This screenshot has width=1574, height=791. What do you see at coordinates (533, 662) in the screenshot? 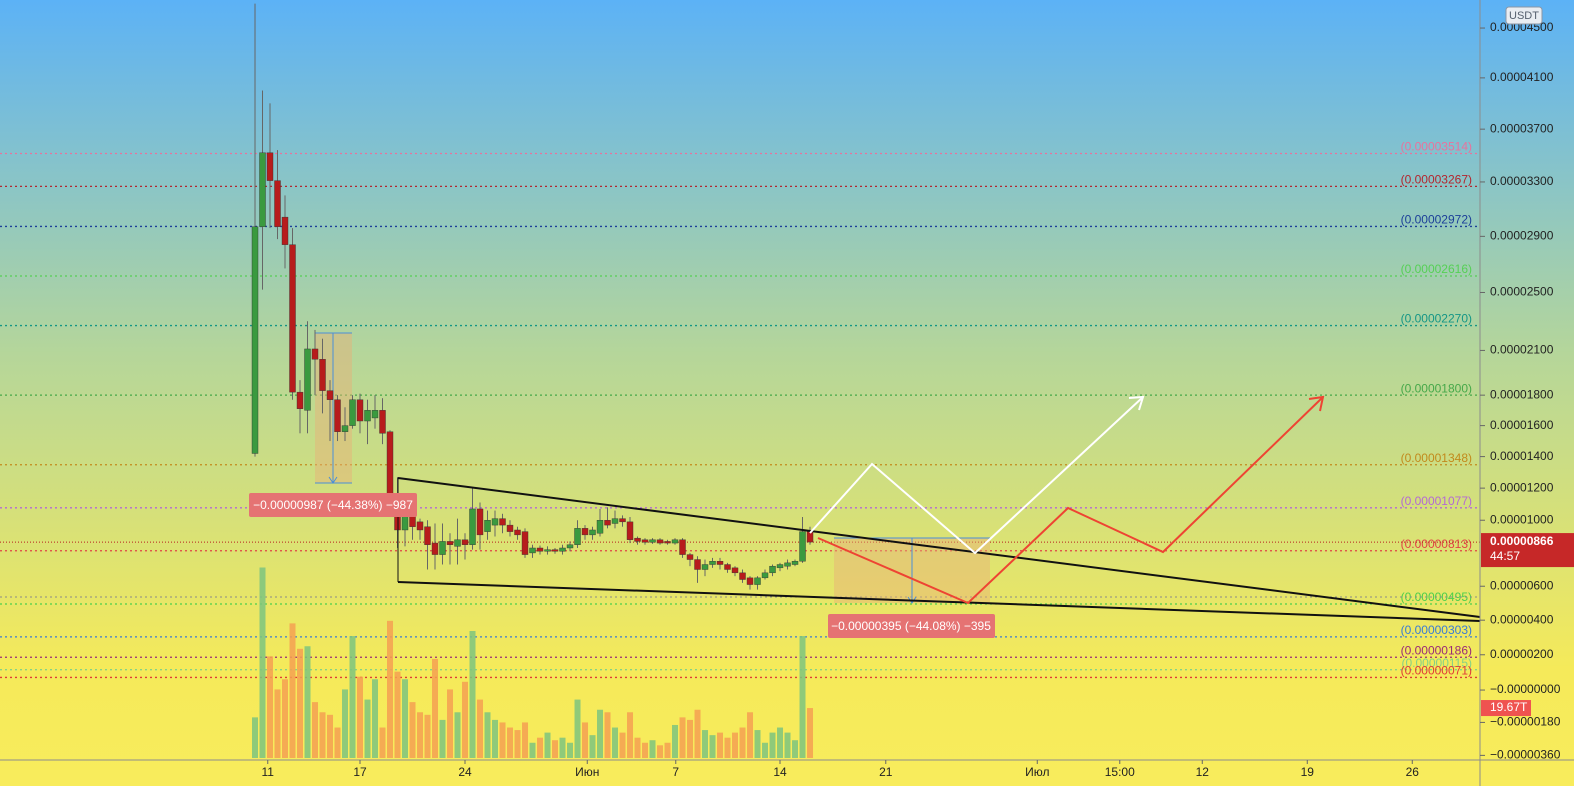
I see `volume` at bounding box center [533, 662].